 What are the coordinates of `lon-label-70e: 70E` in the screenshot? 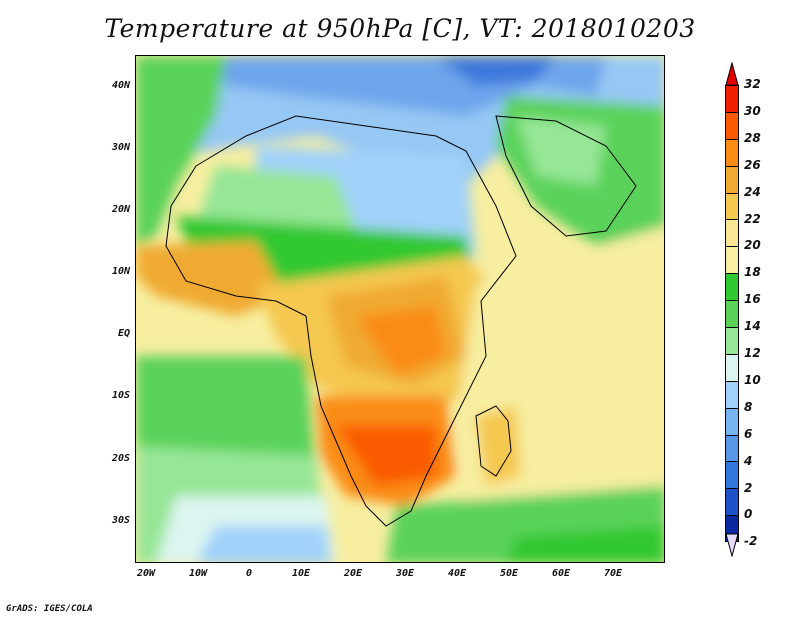 It's located at (613, 573).